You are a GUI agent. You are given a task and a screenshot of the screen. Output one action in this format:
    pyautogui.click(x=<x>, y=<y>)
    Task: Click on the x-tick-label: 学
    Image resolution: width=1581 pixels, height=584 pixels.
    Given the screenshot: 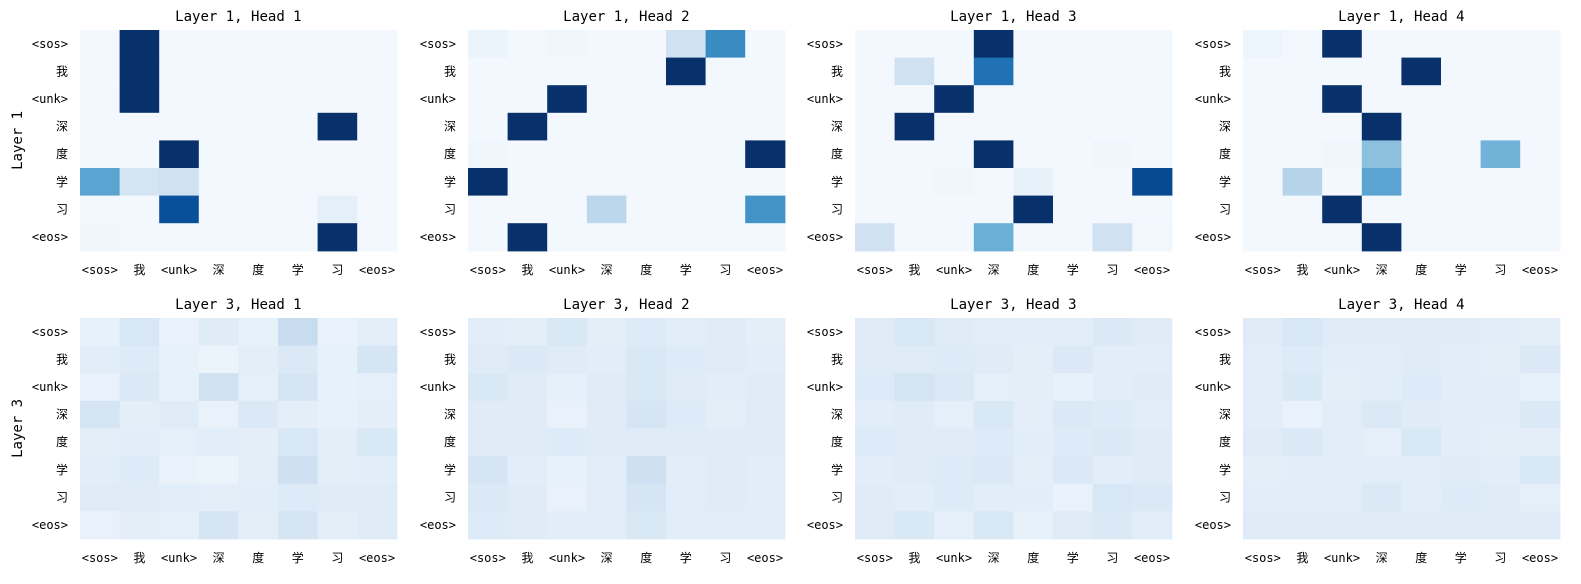 What is the action you would take?
    pyautogui.click(x=686, y=557)
    